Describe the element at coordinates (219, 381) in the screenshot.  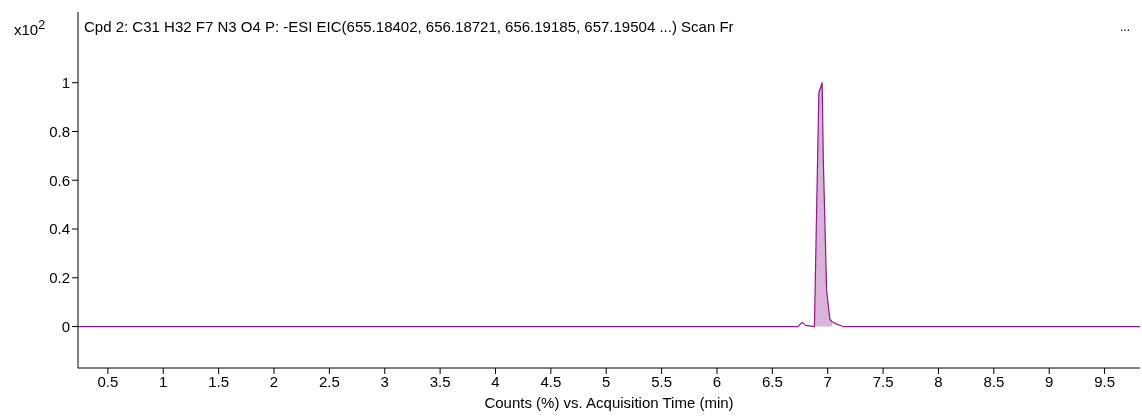
I see `x-tick-label: 1.5` at that location.